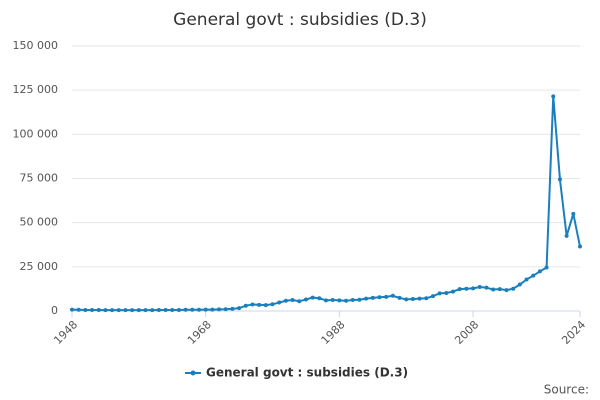 The height and width of the screenshot is (400, 600). I want to click on x-tick-label: 1948, so click(65, 332).